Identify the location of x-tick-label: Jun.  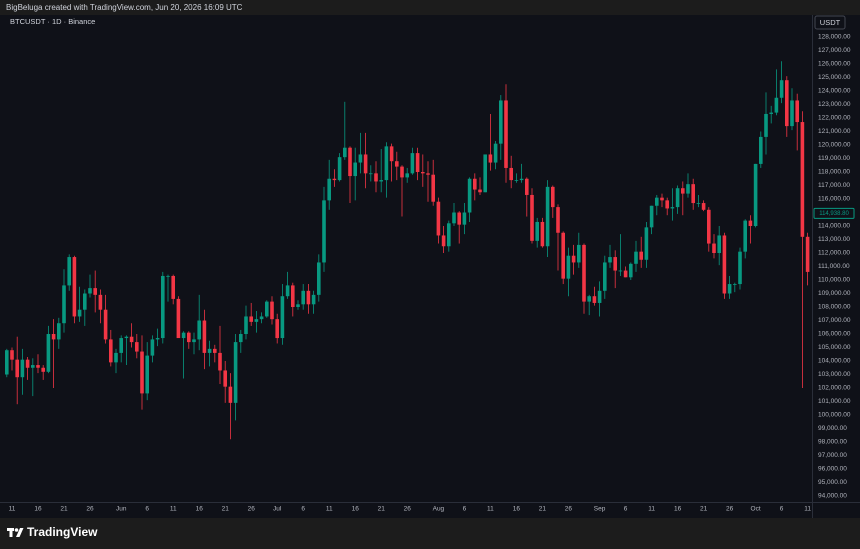
(121, 509).